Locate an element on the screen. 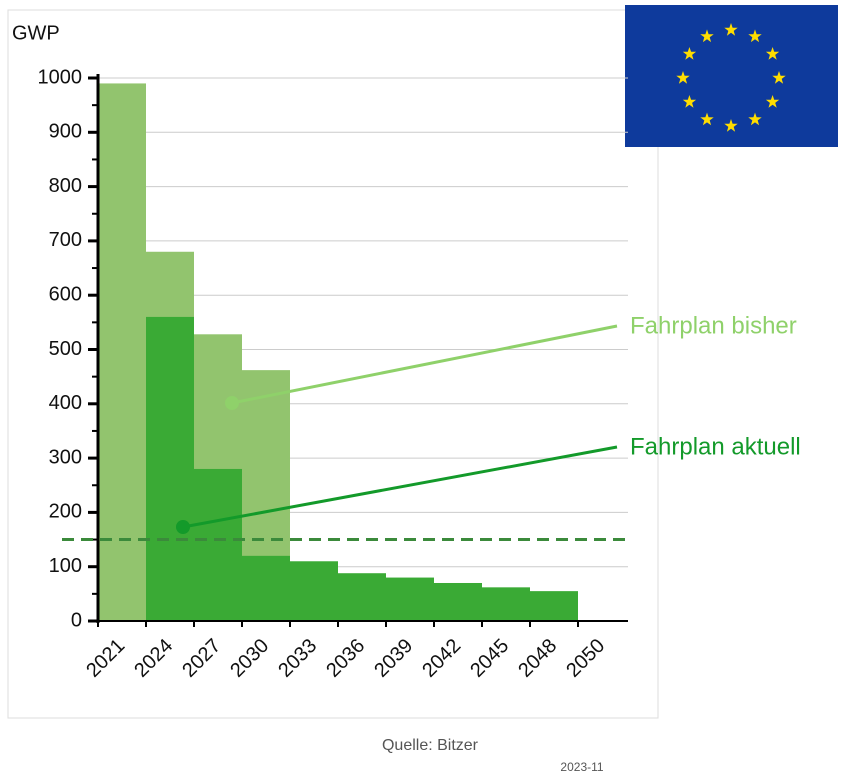 The image size is (863, 781). y-tick-label: 1000 is located at coordinates (60, 77).